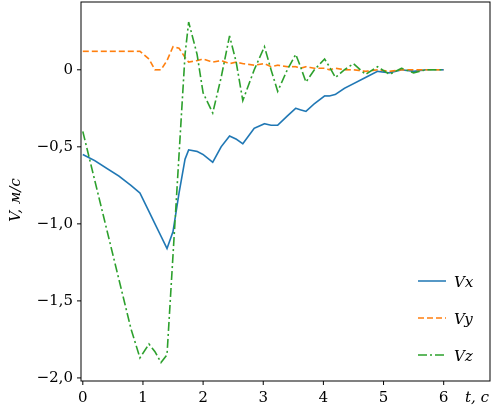 The height and width of the screenshot is (412, 493). Describe the element at coordinates (55, 223) in the screenshot. I see `y-tick-label: −1,0` at that location.